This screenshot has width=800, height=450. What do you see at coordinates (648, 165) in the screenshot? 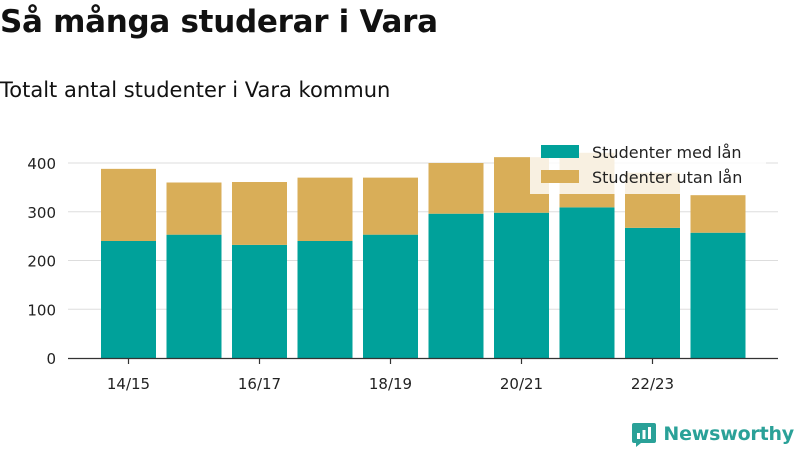
I see `legend: Studenter med lån Studenter utan lån` at bounding box center [648, 165].